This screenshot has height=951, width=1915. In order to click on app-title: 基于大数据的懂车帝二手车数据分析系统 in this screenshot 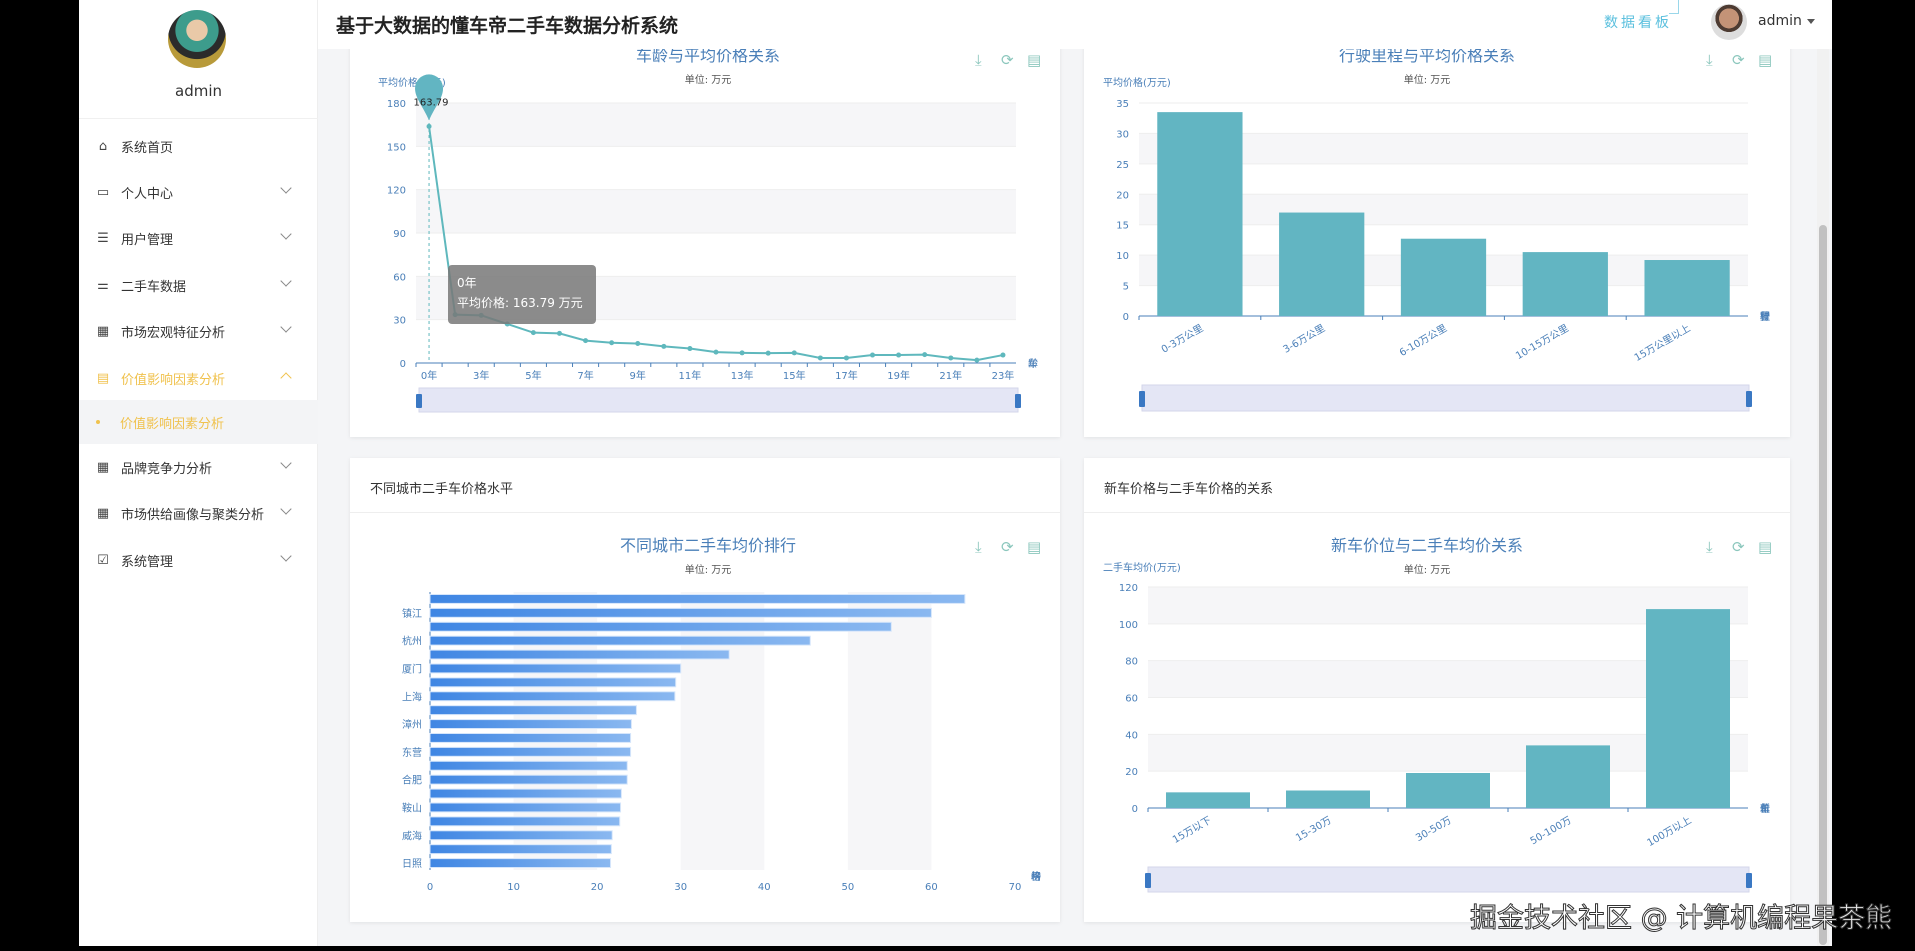, I will do `click(507, 26)`.